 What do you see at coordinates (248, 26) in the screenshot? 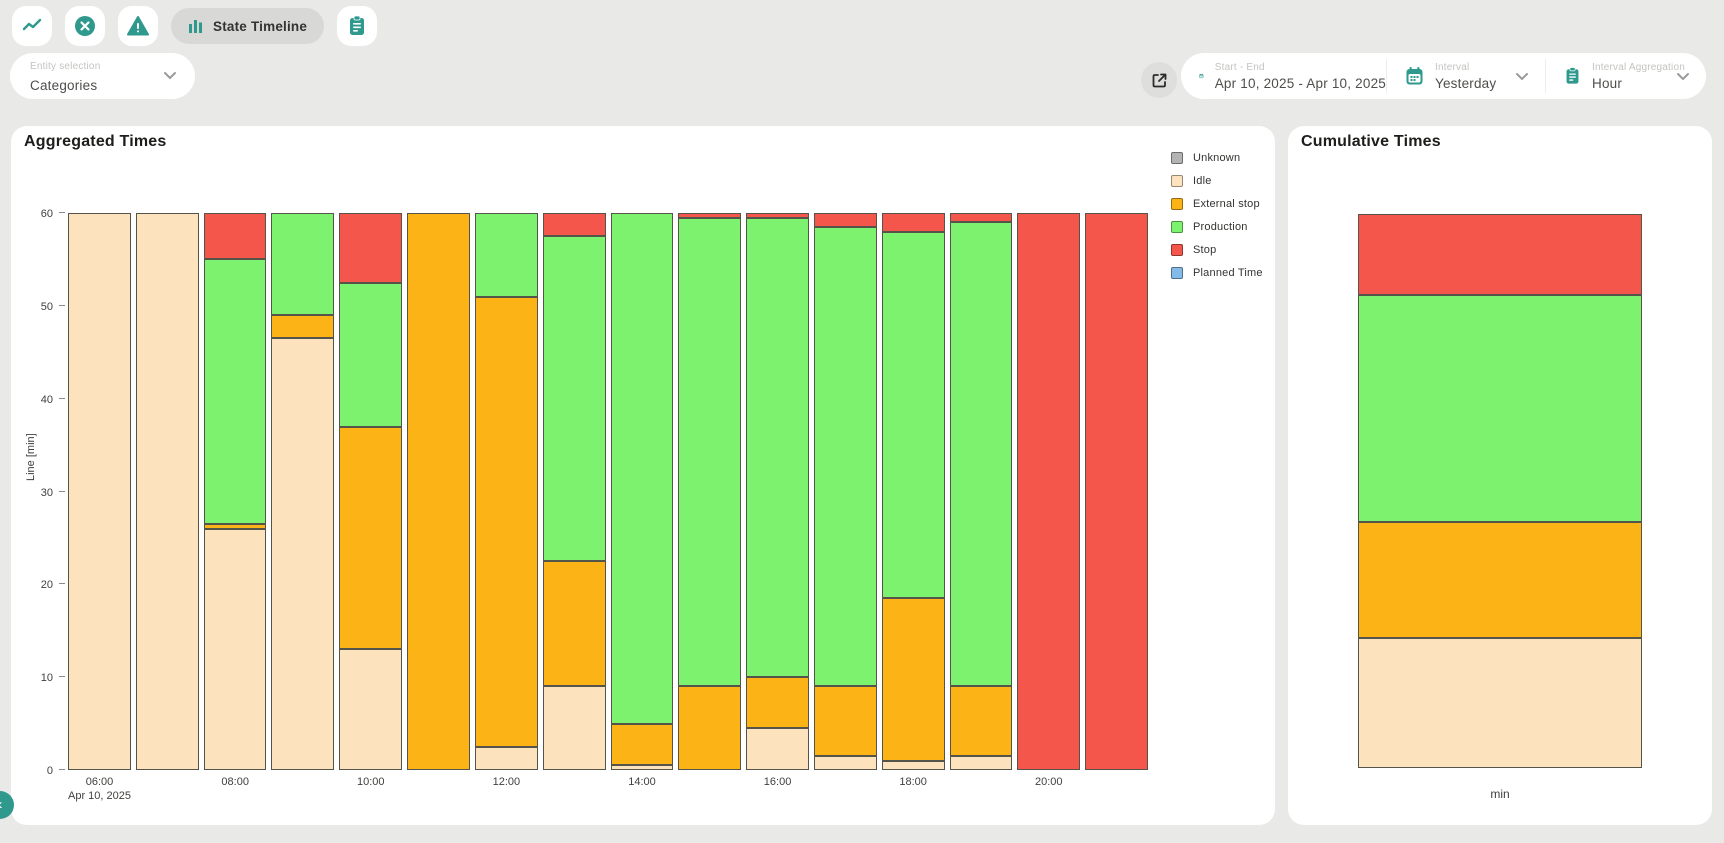
I see `tab-state-timeline: State Timeline` at bounding box center [248, 26].